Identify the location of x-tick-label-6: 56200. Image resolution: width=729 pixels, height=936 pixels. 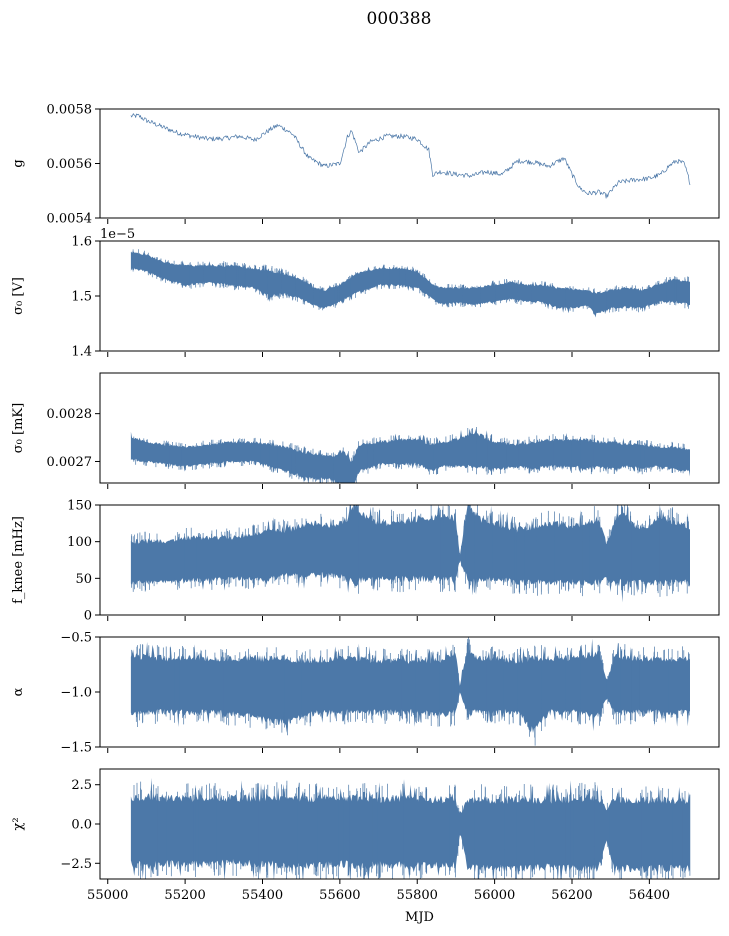
(571, 895).